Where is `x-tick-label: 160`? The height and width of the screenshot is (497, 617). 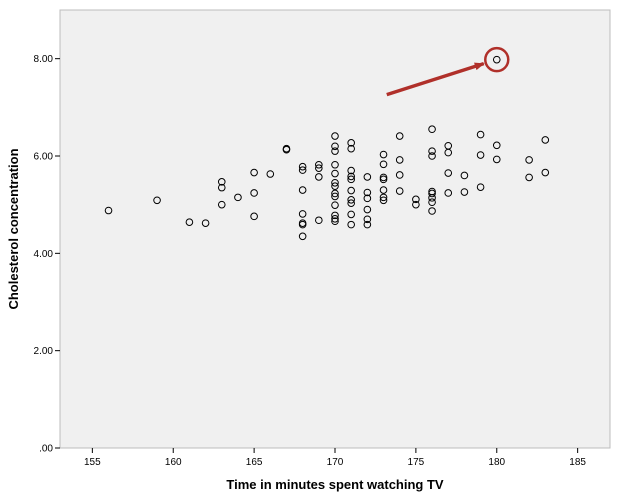
x-tick-label: 160 is located at coordinates (173, 462).